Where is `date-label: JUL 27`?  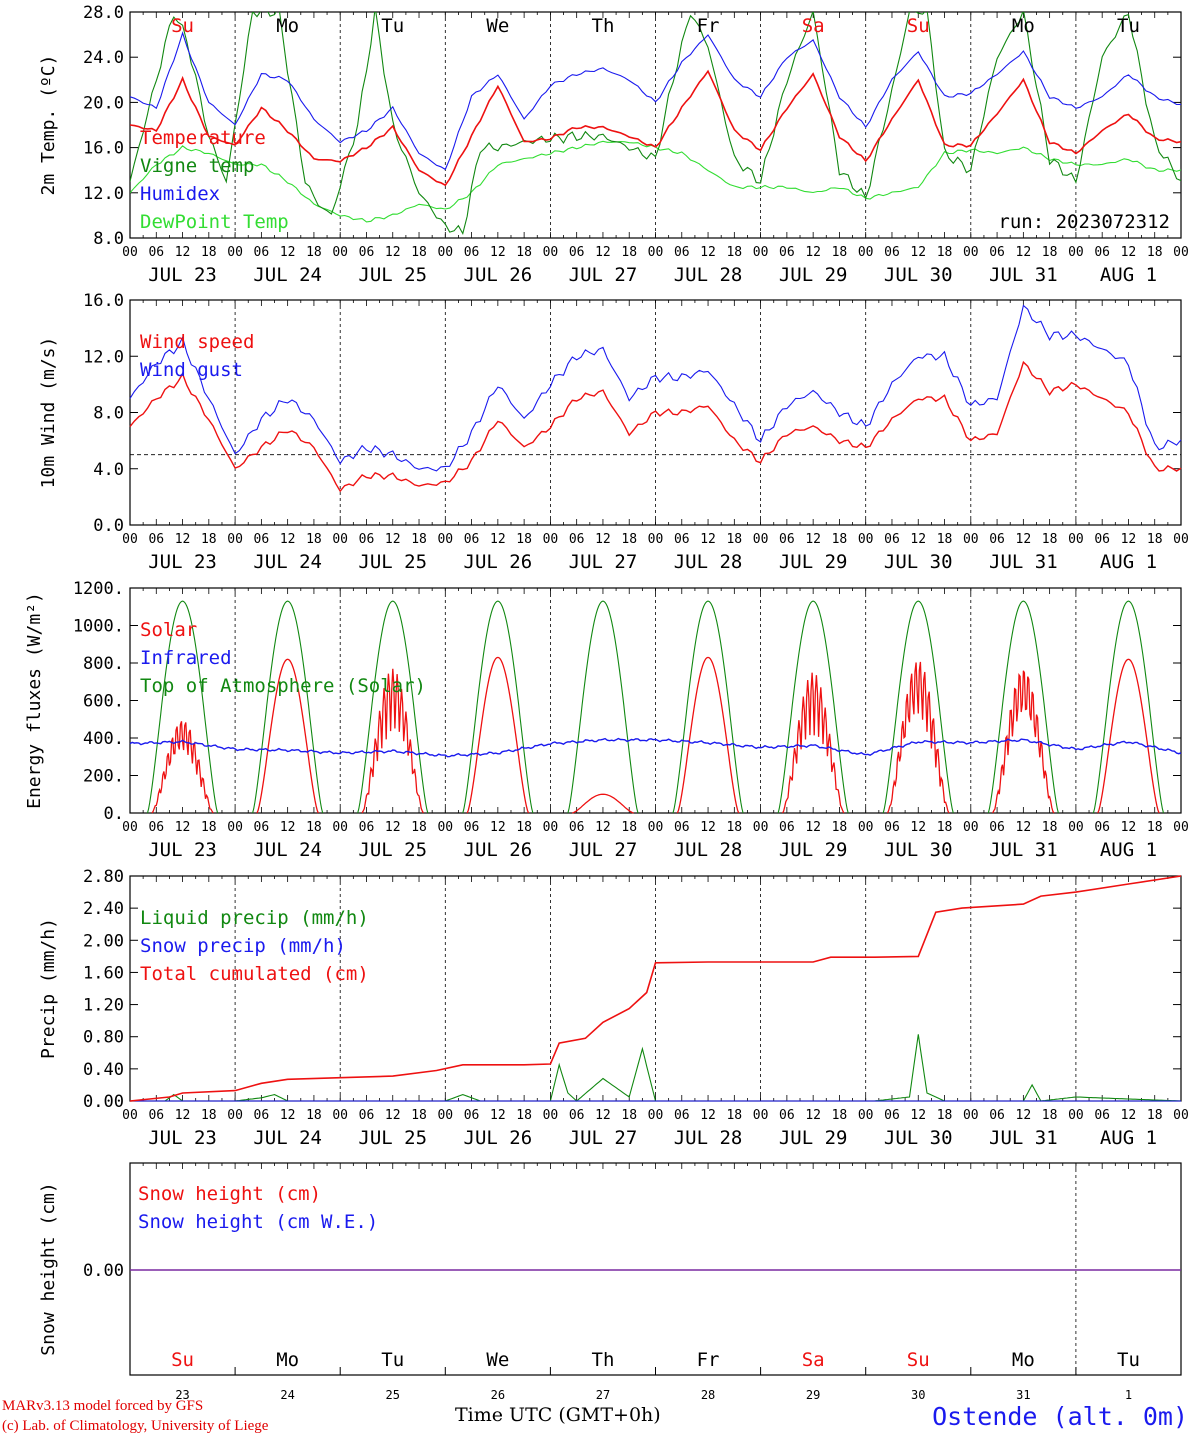 date-label: JUL 27 is located at coordinates (603, 562).